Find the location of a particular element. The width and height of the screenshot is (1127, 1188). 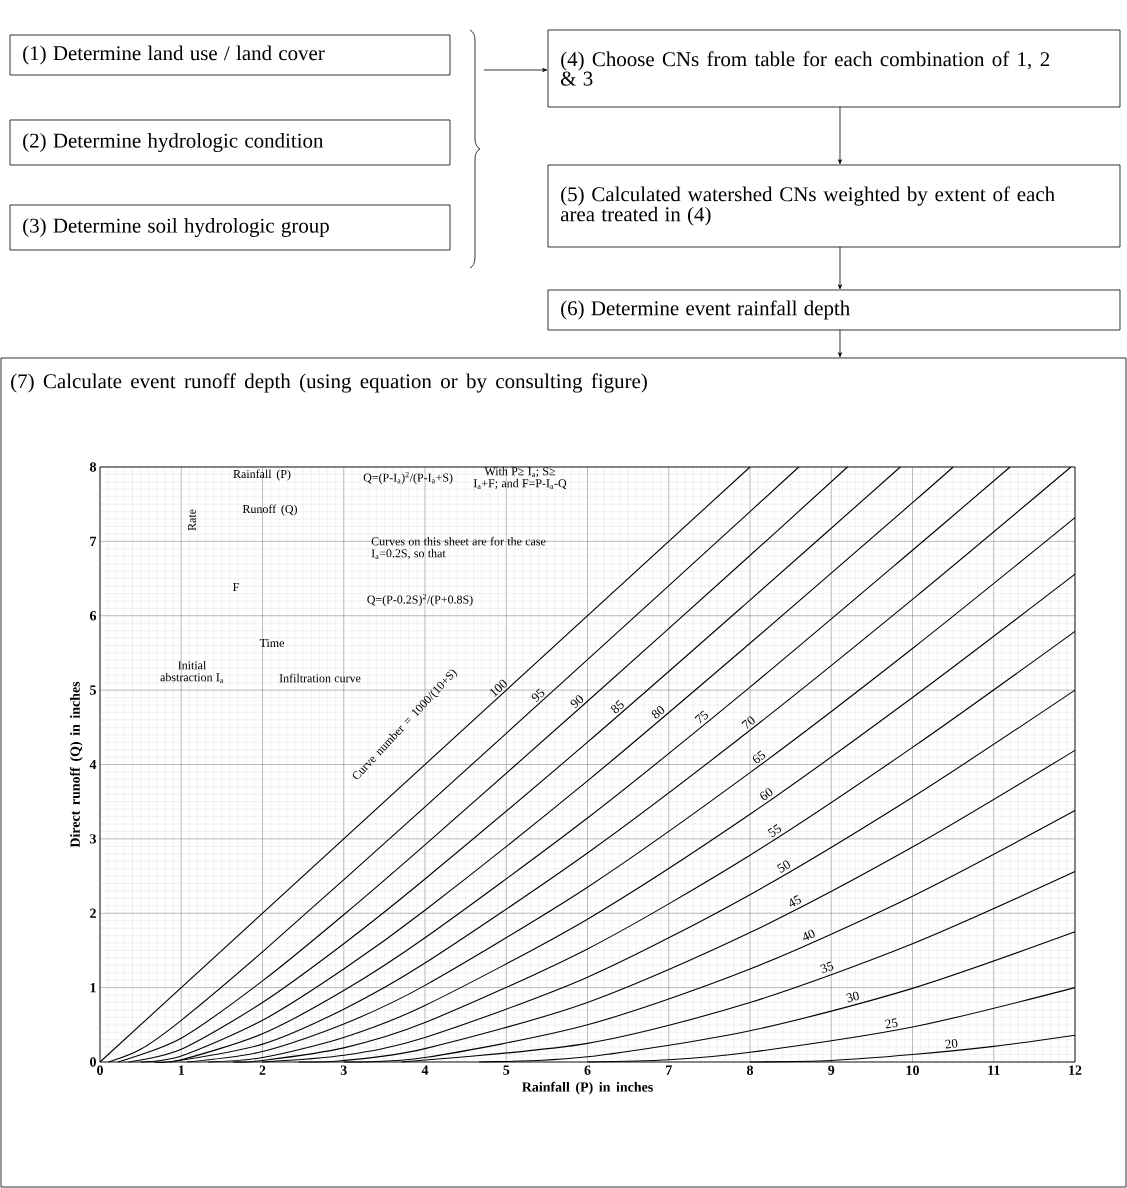

x-tick-label: 11 is located at coordinates (994, 1070).